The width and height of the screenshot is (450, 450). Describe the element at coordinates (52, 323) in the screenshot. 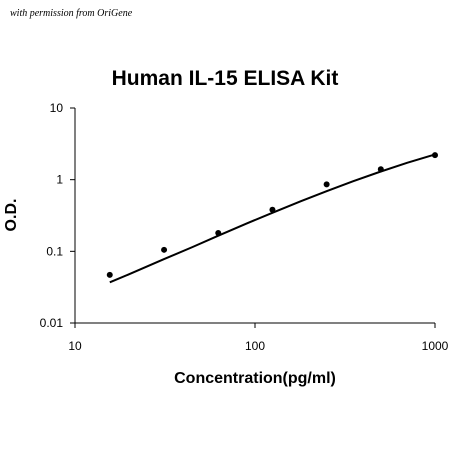

I see `y-tick-label: 0.01` at that location.